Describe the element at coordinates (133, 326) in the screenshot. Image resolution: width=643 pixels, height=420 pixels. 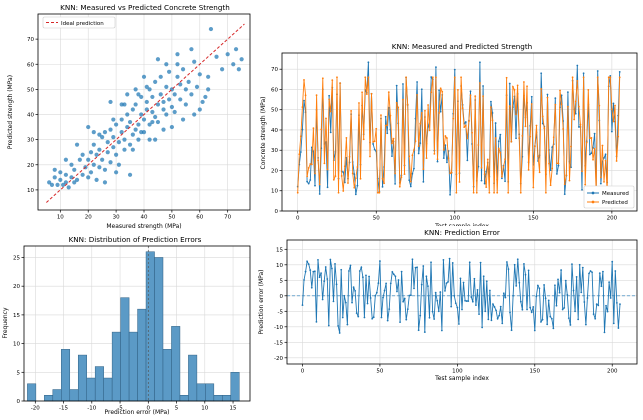
I see `histogram-bars` at that location.